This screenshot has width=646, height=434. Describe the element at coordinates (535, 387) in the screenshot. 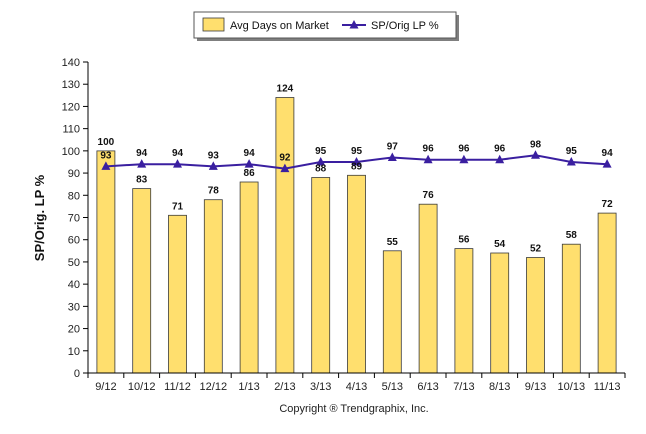

I see `x-tick-label: 9/13` at that location.